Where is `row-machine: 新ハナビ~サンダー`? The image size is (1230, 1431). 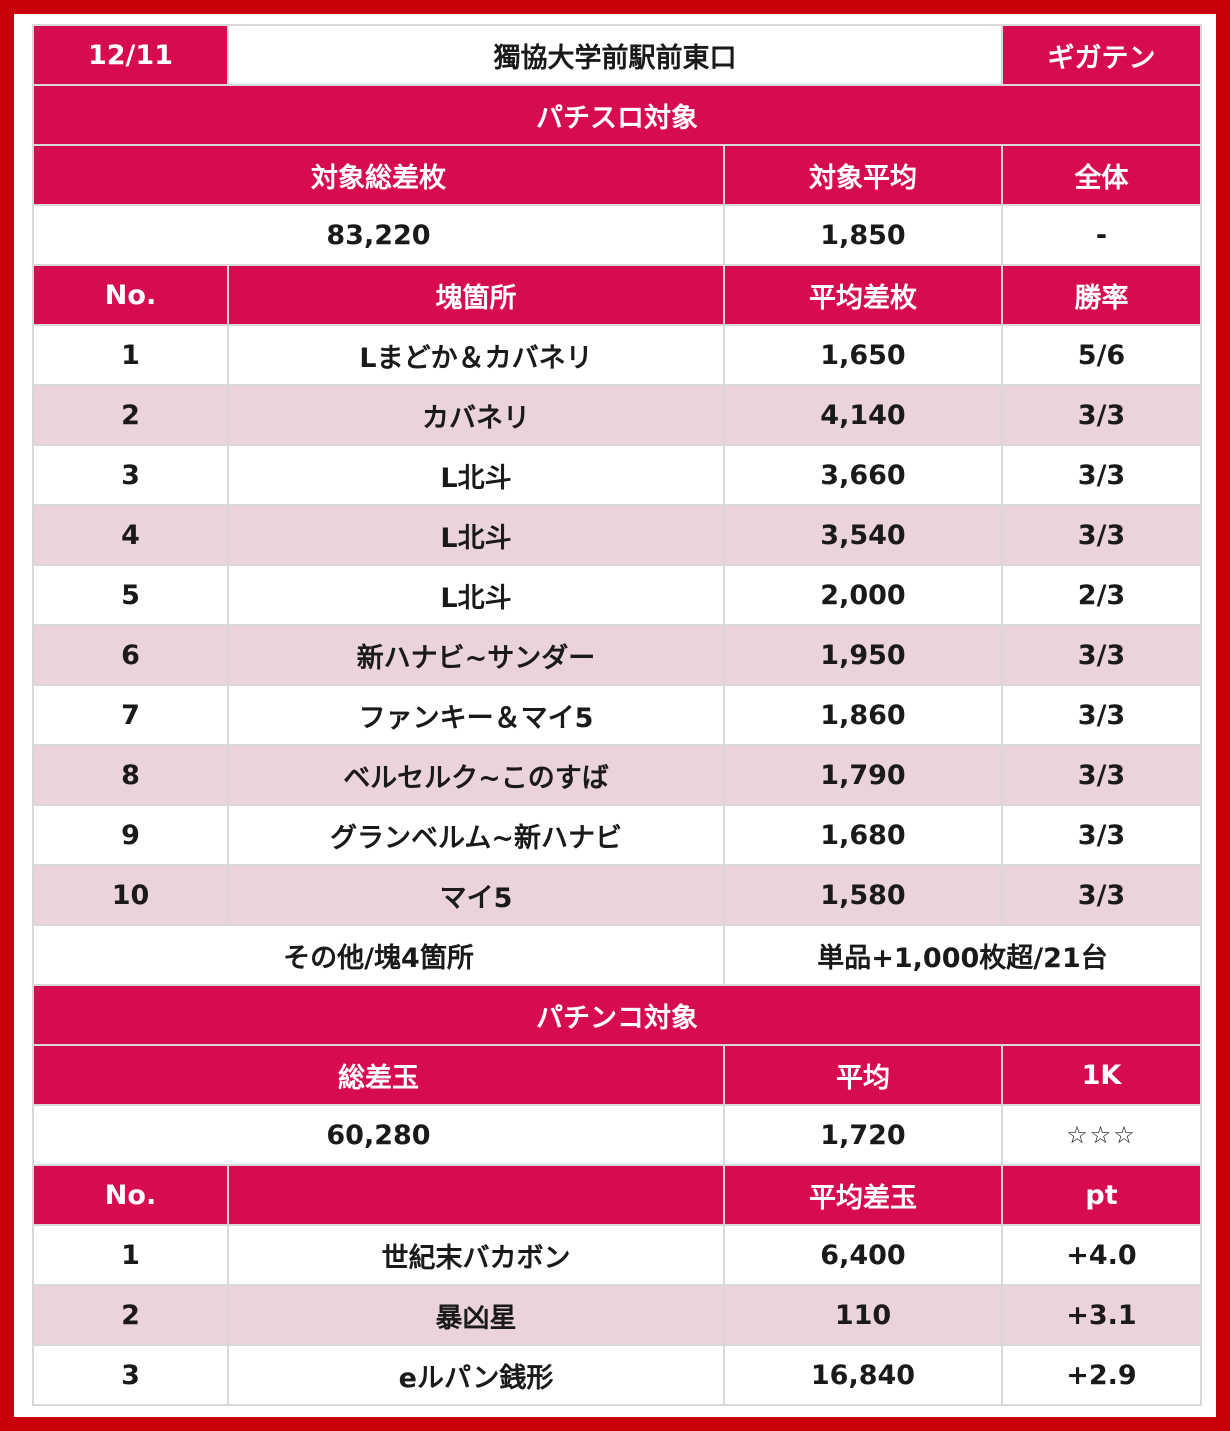
row-machine: 新ハナビ~サンダー is located at coordinates (476, 655).